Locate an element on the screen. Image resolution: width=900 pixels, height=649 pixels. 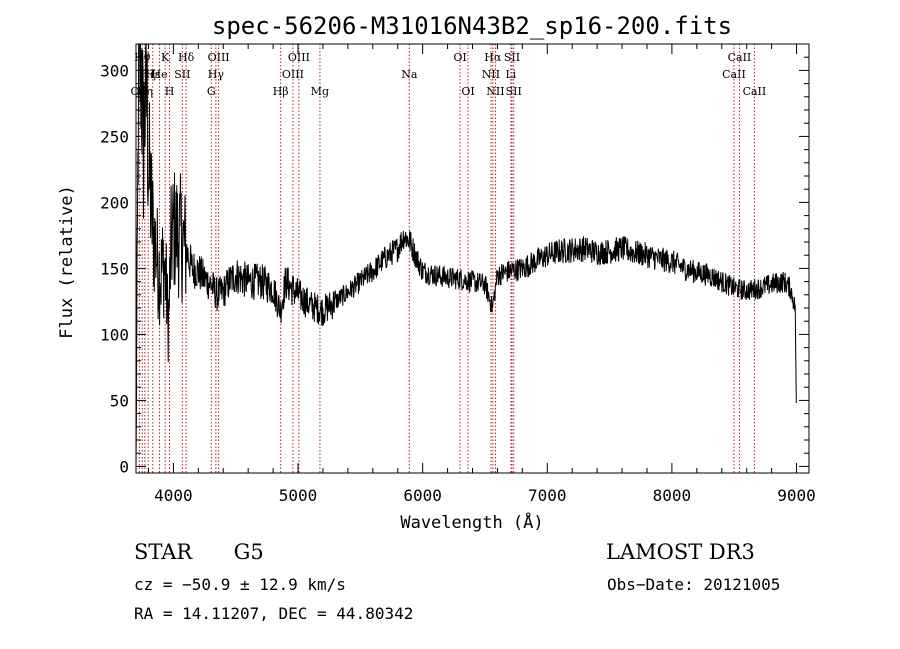
y-tick-label: 50 is located at coordinates (119, 400).